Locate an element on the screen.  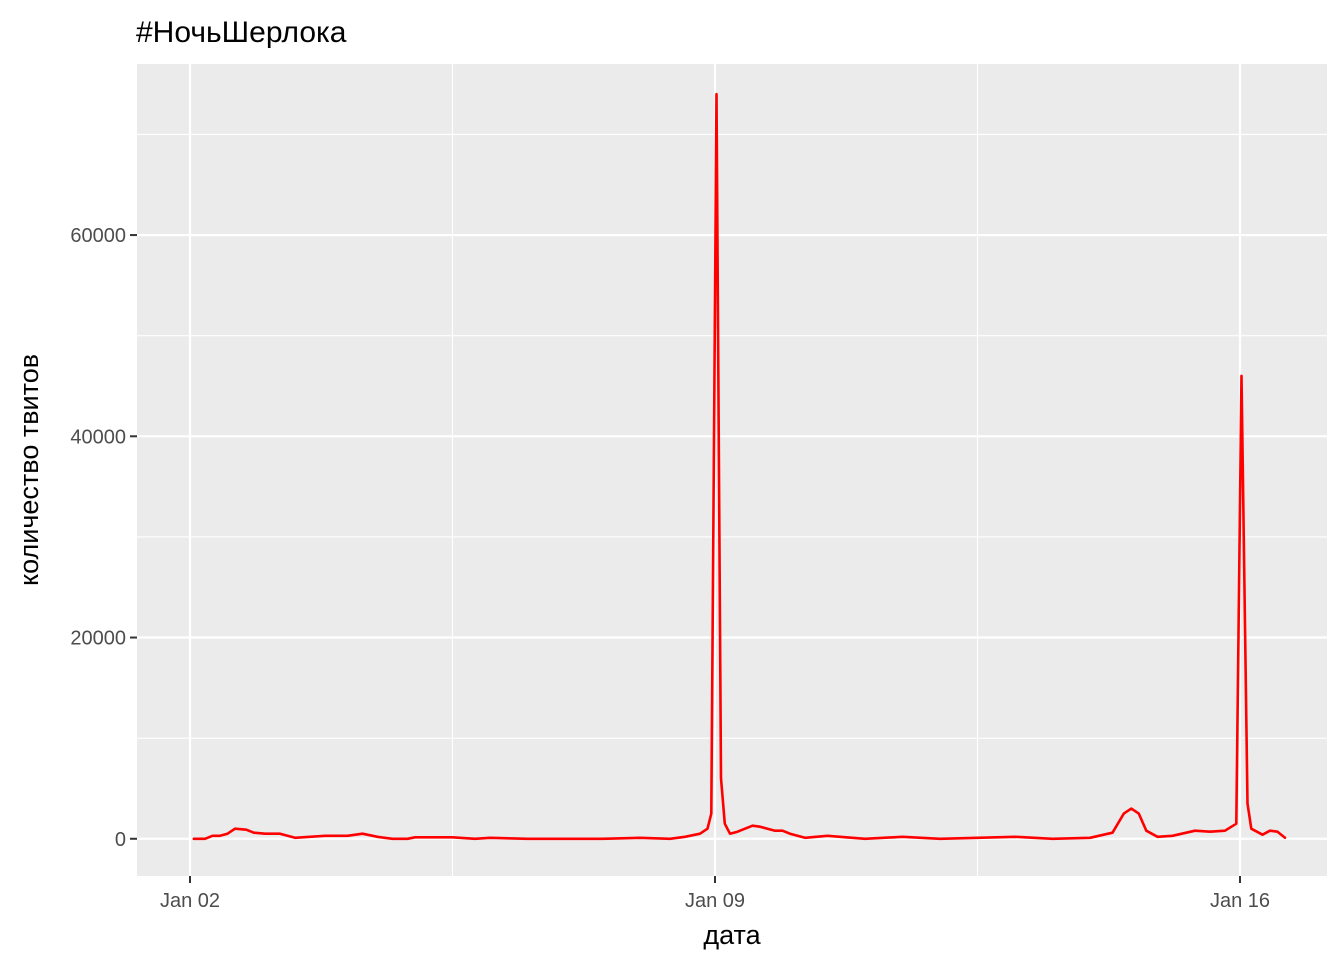
x-axis-title: дата is located at coordinates (732, 935).